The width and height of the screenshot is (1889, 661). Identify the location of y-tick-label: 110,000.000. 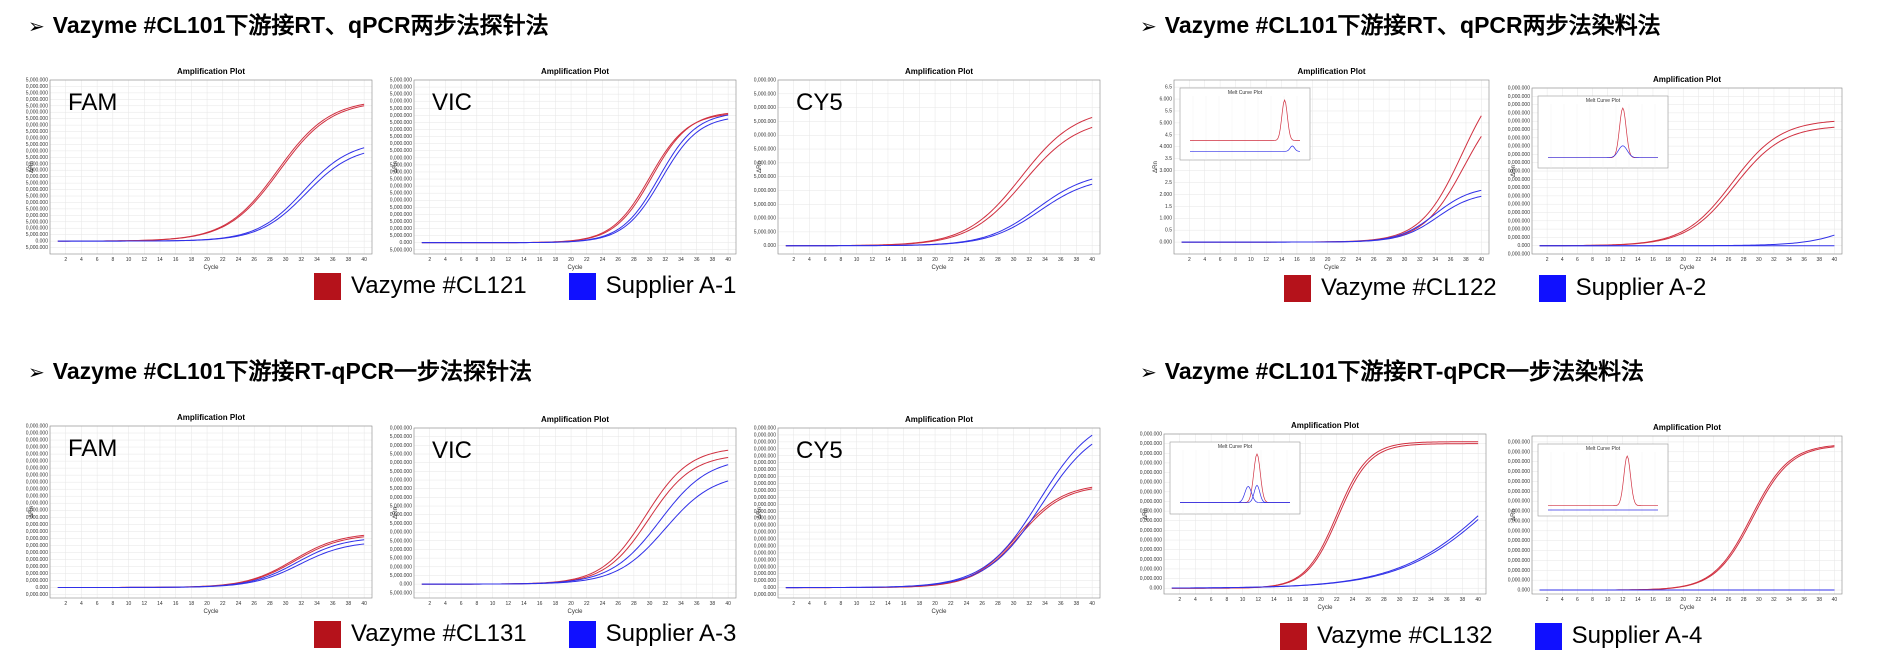
(765, 512).